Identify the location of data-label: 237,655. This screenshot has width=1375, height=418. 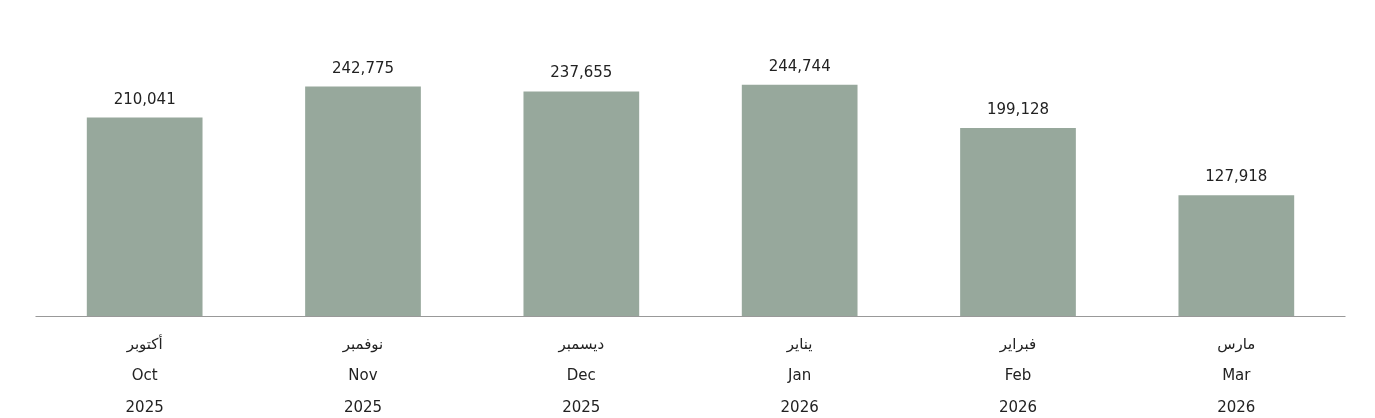
(581, 72).